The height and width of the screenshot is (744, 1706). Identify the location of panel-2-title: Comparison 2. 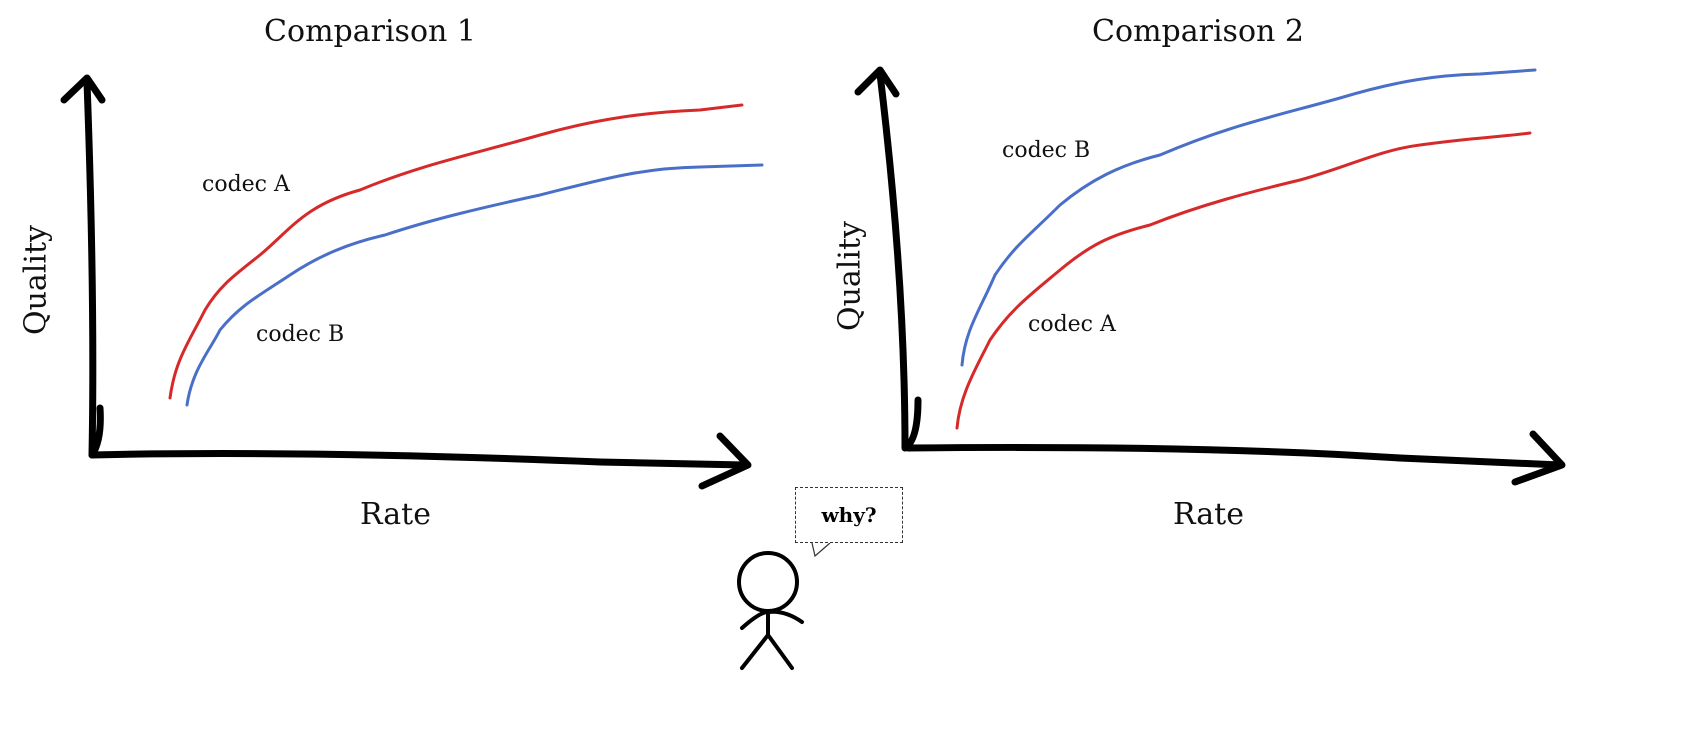
(1198, 31).